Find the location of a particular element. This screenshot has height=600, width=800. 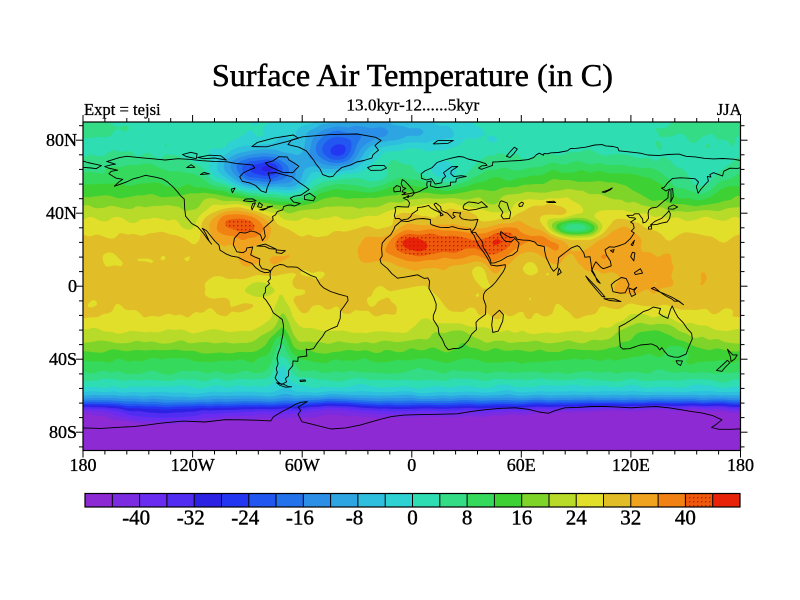

svg-text: 60E is located at coordinates (521, 465).